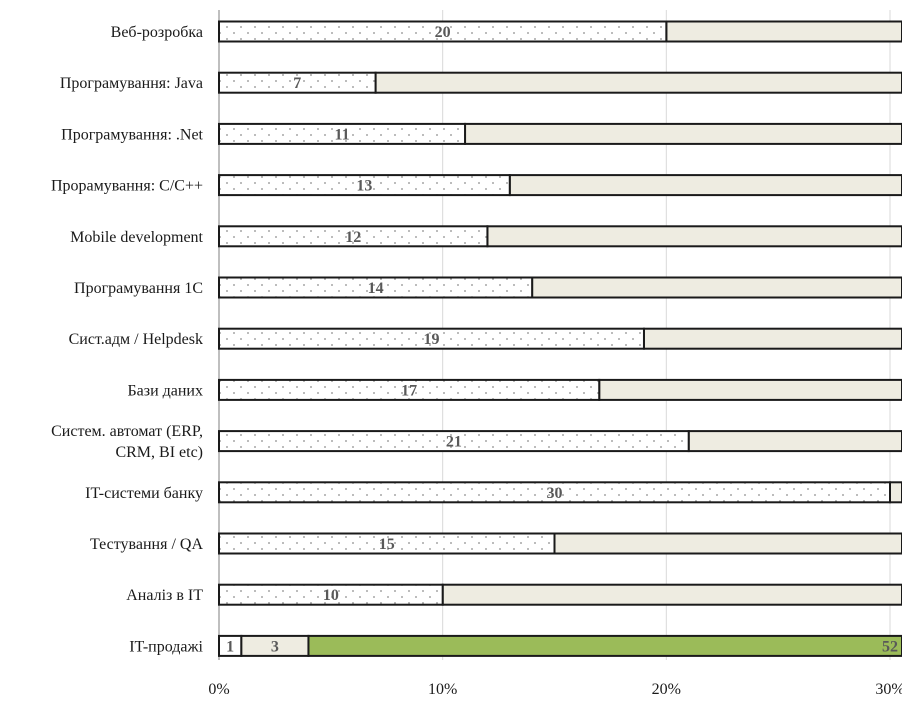 This screenshot has height=705, width=902. I want to click on category-label: CRM, BI etc), so click(159, 452).